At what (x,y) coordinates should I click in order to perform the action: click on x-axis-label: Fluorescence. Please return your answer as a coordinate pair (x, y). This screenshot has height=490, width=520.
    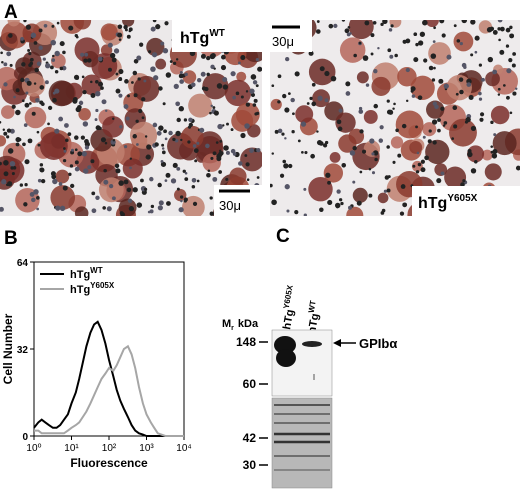
    Looking at the image, I should click on (109, 463).